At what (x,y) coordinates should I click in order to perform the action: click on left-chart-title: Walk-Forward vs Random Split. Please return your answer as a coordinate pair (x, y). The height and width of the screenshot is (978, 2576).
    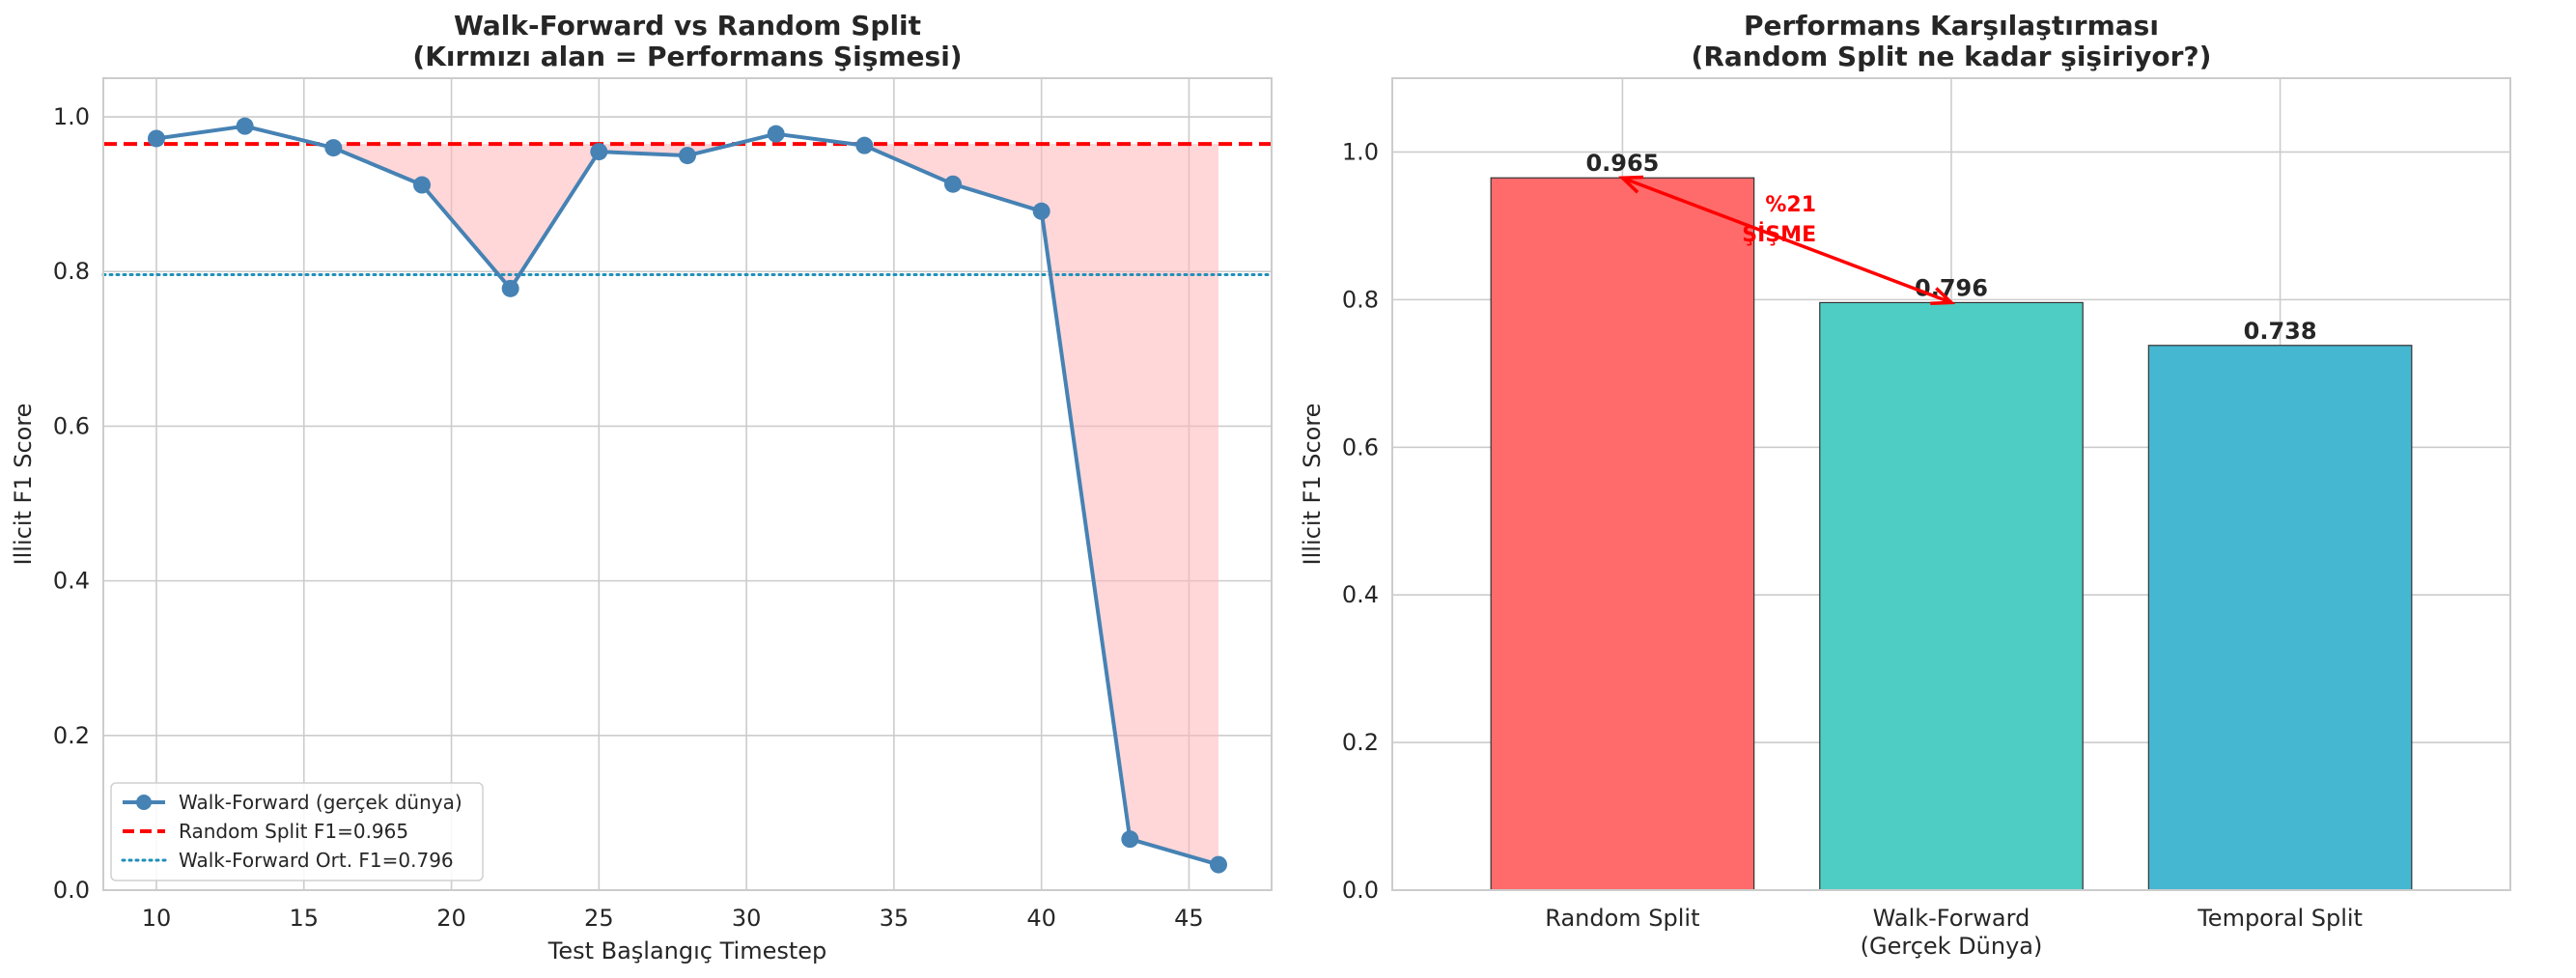
    Looking at the image, I should click on (687, 26).